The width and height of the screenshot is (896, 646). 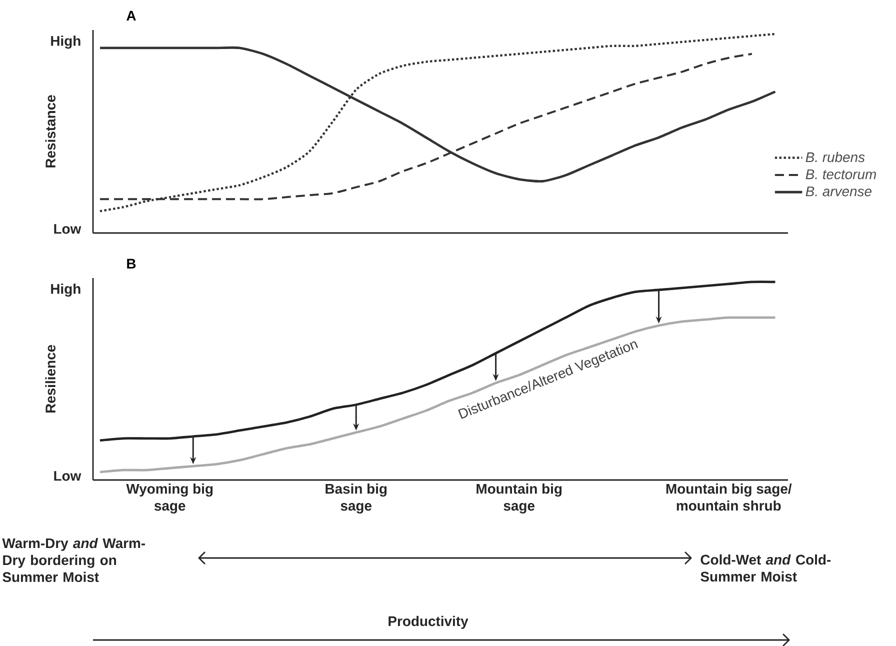 What do you see at coordinates (131, 263) in the screenshot?
I see `chart-title: B` at bounding box center [131, 263].